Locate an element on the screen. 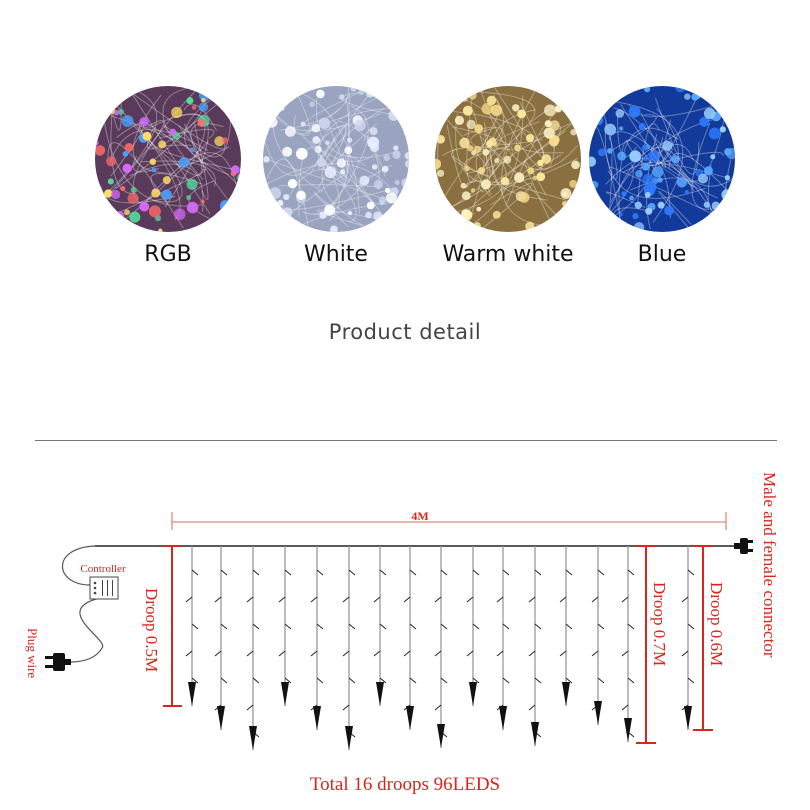 This screenshot has height=810, width=810. variant-white: White is located at coordinates (336, 176).